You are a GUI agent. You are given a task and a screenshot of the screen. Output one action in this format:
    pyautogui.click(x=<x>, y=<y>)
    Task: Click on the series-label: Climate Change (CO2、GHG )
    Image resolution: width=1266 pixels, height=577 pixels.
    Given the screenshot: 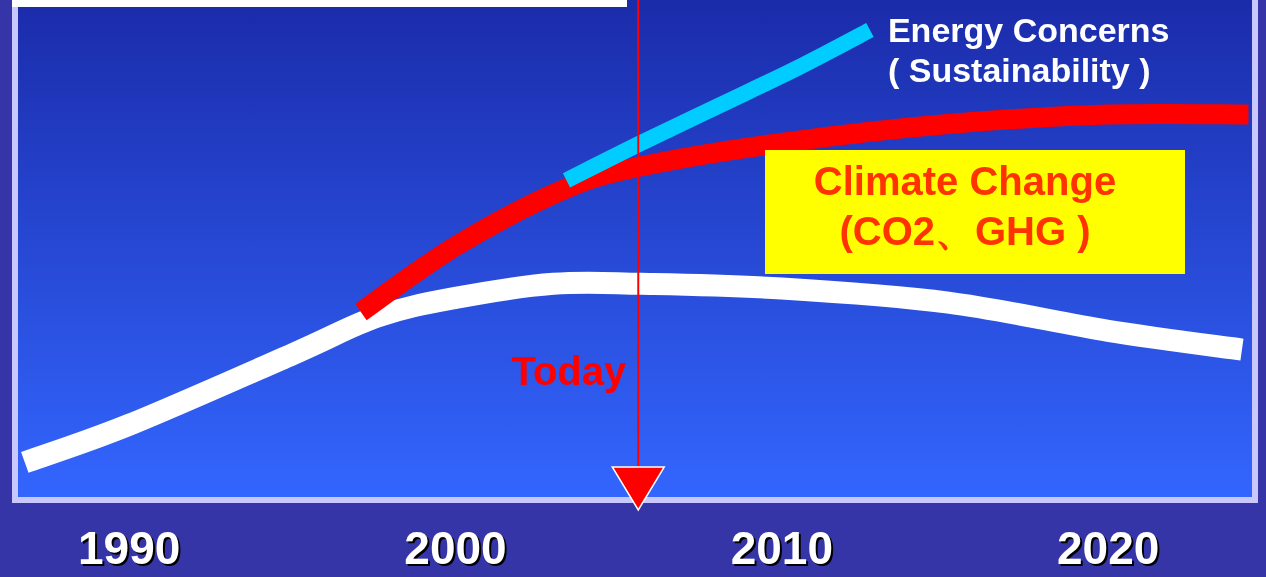 What is the action you would take?
    pyautogui.click(x=965, y=206)
    